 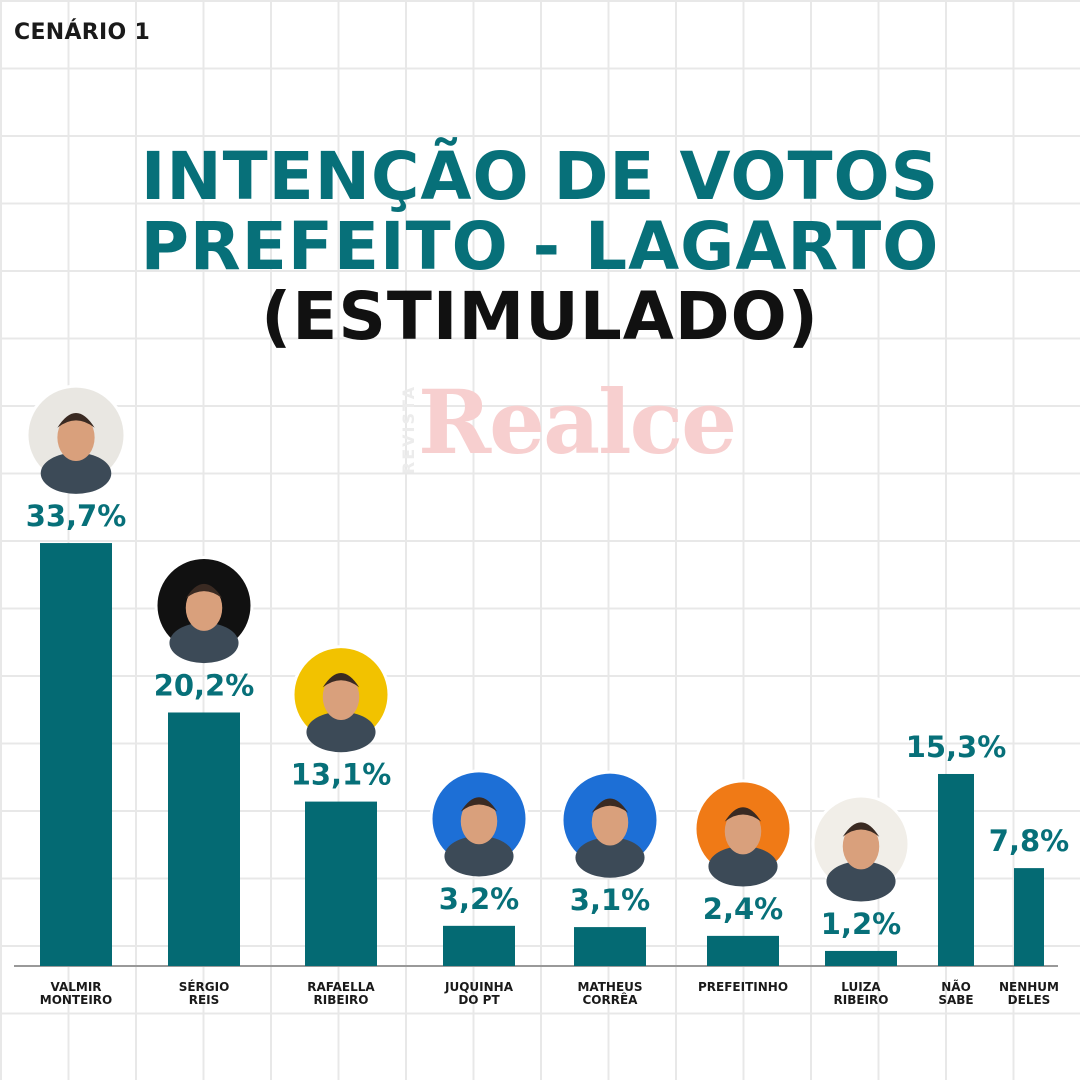 What do you see at coordinates (956, 986) in the screenshot?
I see `category-label-7-0: NÃO` at bounding box center [956, 986].